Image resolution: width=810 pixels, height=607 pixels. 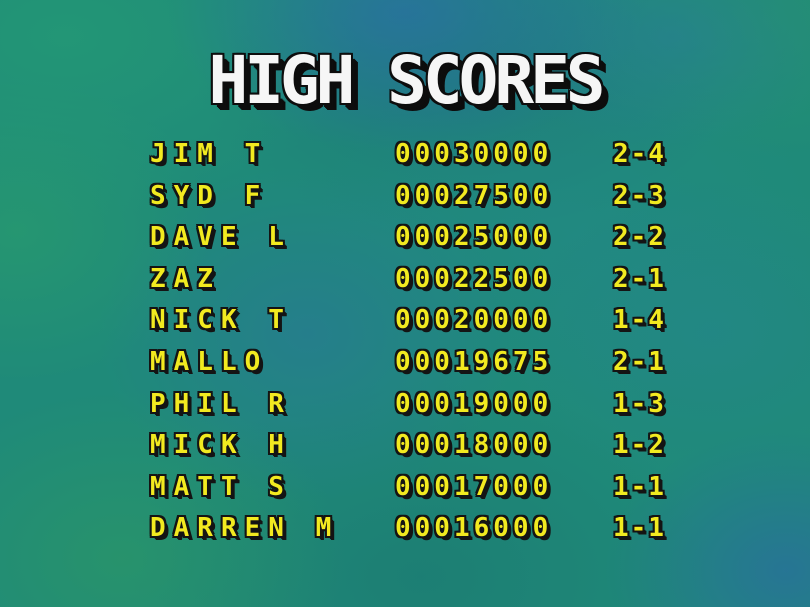 What do you see at coordinates (406, 80) in the screenshot?
I see `page-title: HIGH SCORES` at bounding box center [406, 80].